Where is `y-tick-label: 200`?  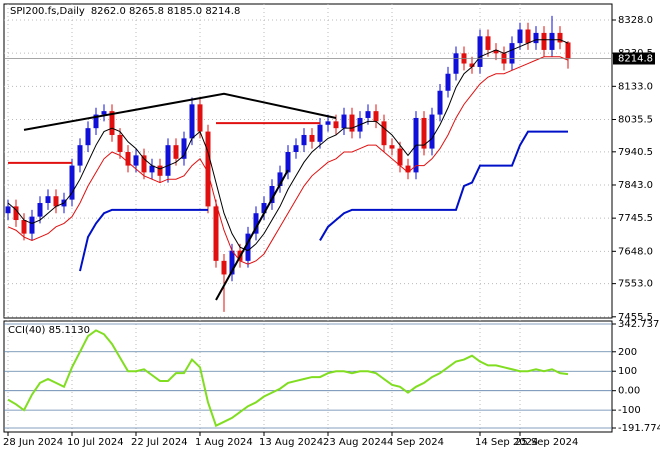
y-tick-label: 200 is located at coordinates (627, 352).